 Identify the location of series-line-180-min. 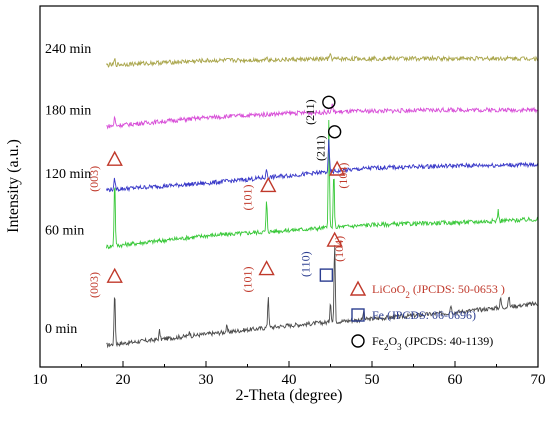
(322, 116).